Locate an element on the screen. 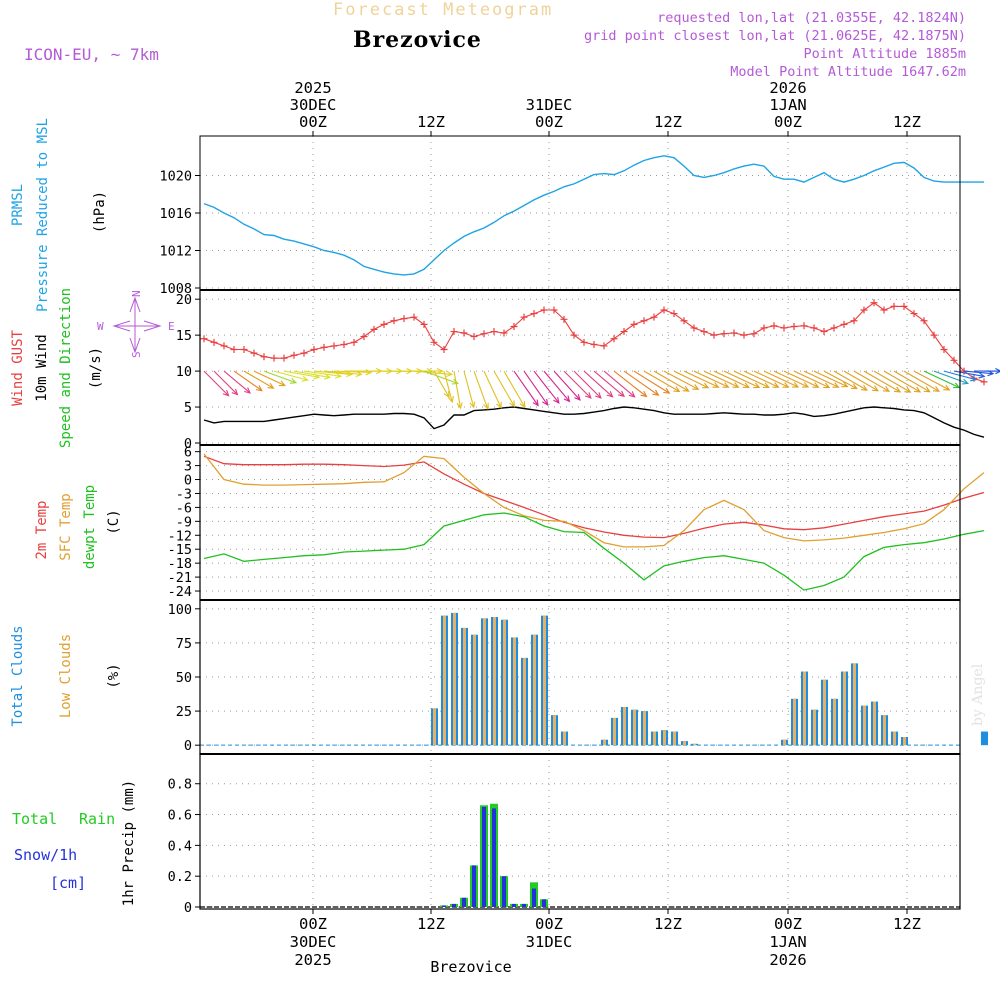 The height and width of the screenshot is (1000, 1000). bottom-year-label: 2026 is located at coordinates (787, 960).